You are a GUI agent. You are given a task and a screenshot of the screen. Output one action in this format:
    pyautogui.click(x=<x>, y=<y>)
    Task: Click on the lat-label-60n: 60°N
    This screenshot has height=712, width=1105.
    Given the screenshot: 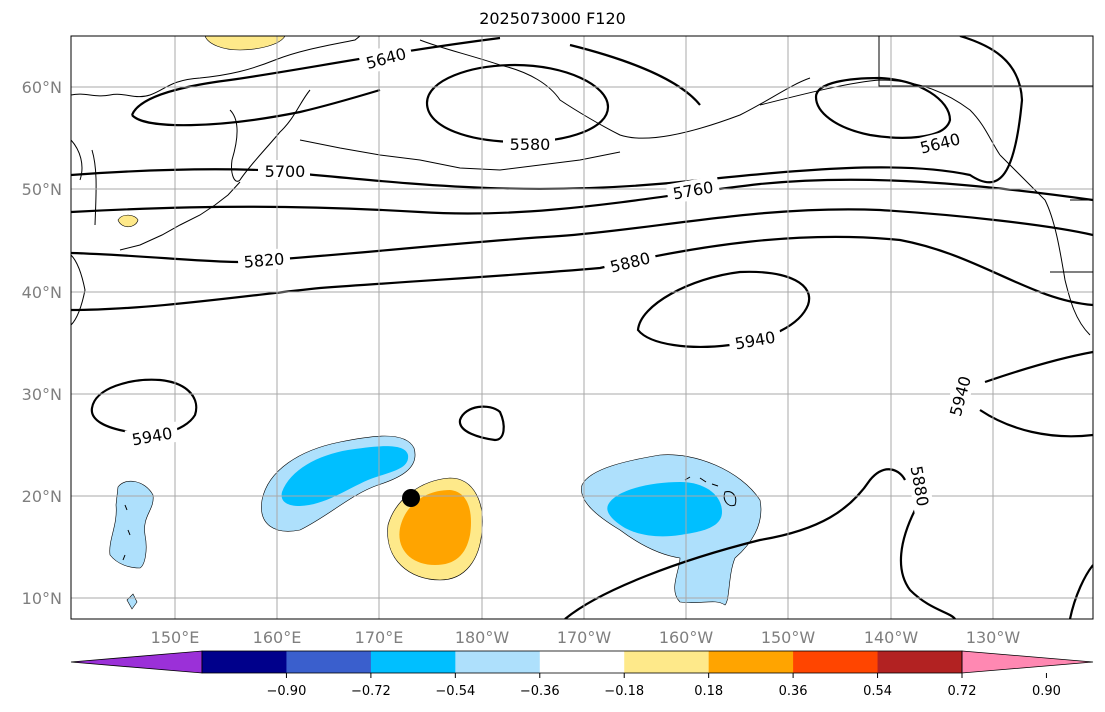 What is the action you would take?
    pyautogui.click(x=42, y=87)
    